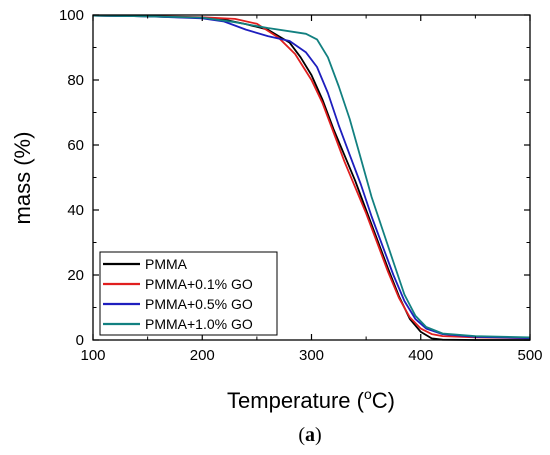  Describe the element at coordinates (529, 355) in the screenshot. I see `x-tick-label: 500` at that location.